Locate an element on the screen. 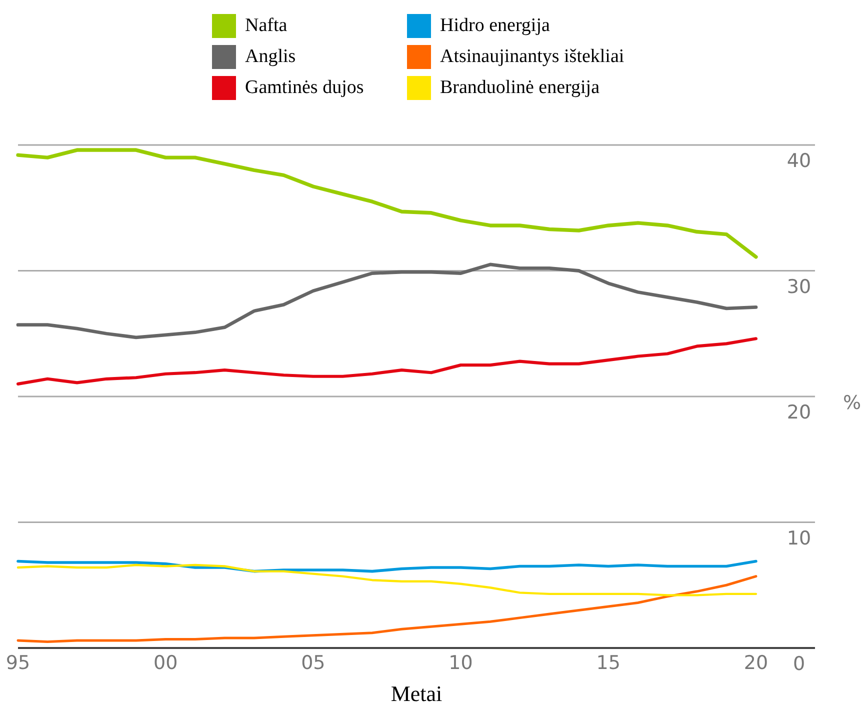  x-tick-label: 15 is located at coordinates (608, 663).